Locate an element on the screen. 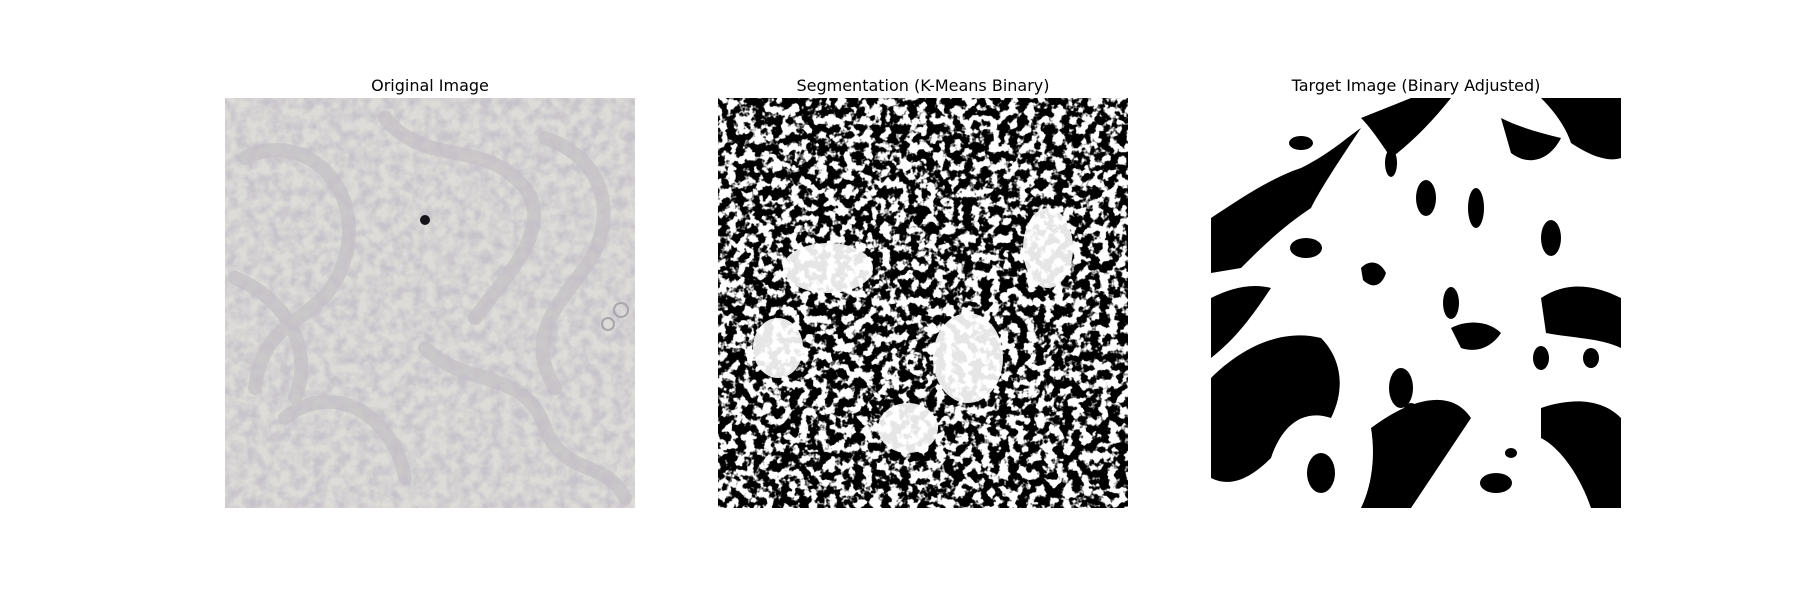 The height and width of the screenshot is (600, 1800). panel-title-original: Original Image is located at coordinates (430, 85).